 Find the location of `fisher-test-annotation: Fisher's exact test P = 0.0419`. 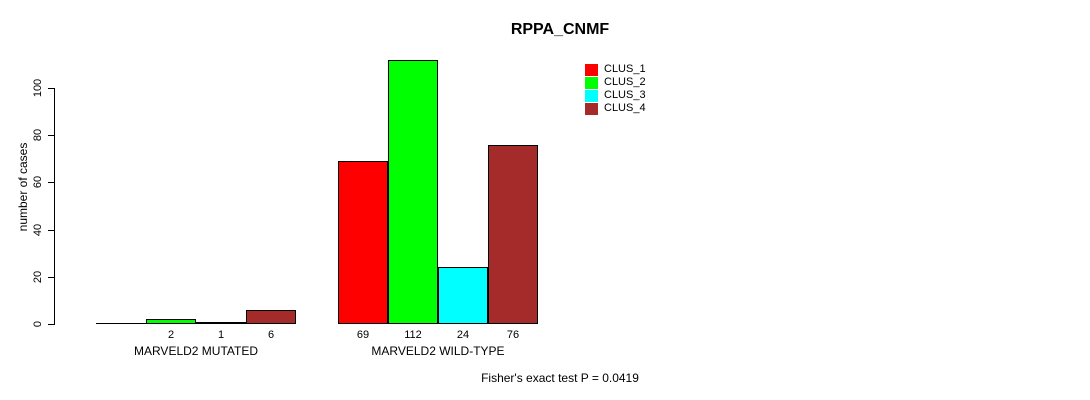

fisher-test-annotation: Fisher's exact test P = 0.0419 is located at coordinates (560, 378).